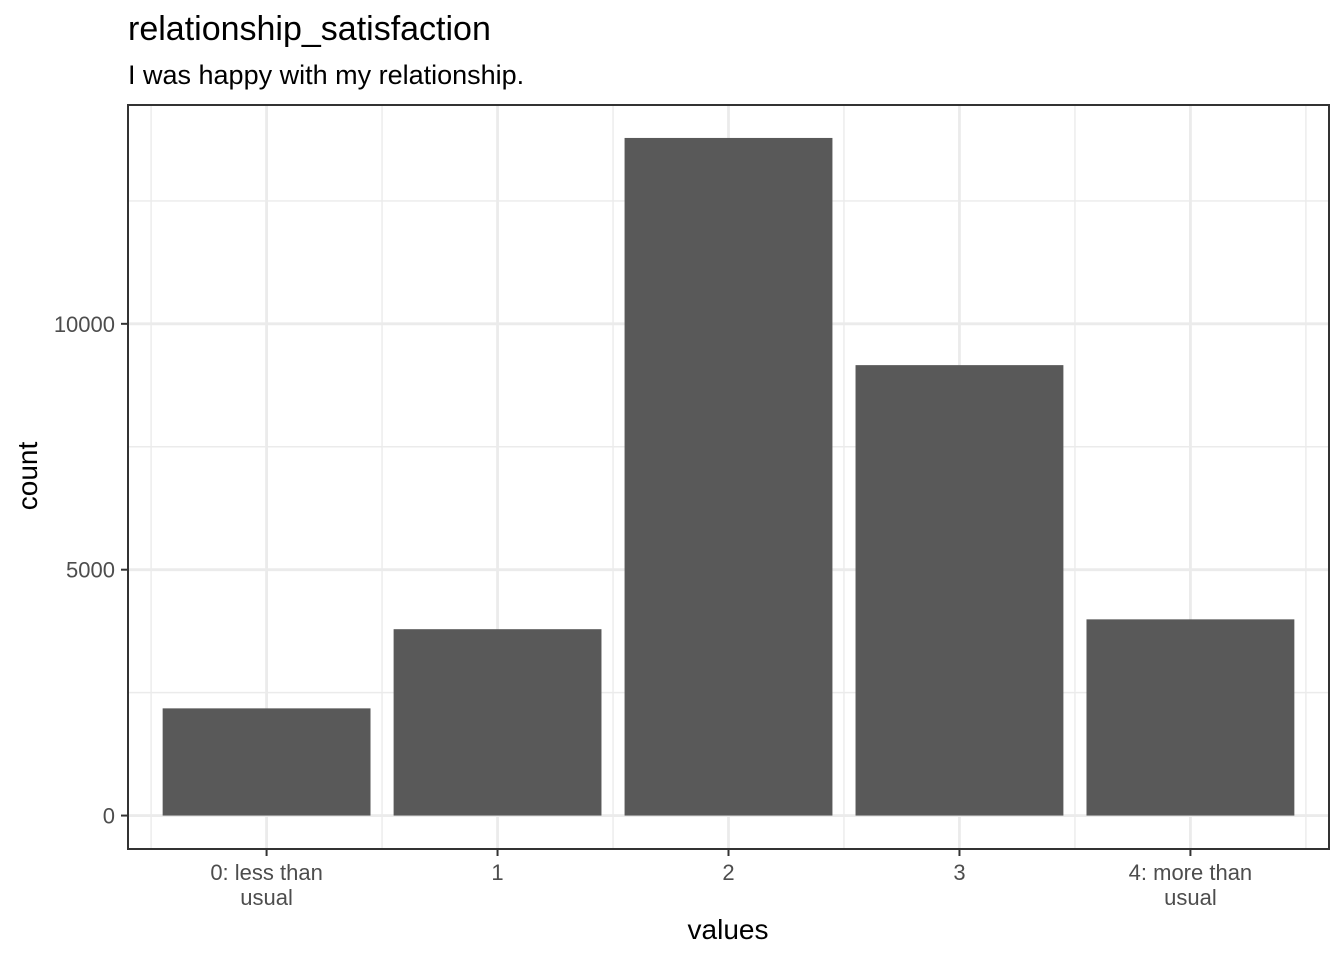 The width and height of the screenshot is (1344, 960). Describe the element at coordinates (497, 872) in the screenshot. I see `x-tick-label: 1` at that location.